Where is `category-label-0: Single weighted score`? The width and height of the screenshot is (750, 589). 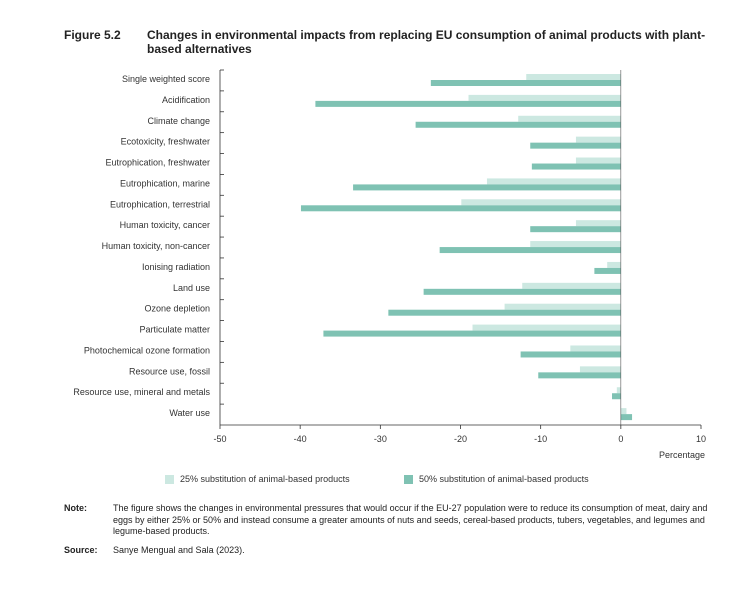
category-label-0: Single weighted score is located at coordinates (166, 79).